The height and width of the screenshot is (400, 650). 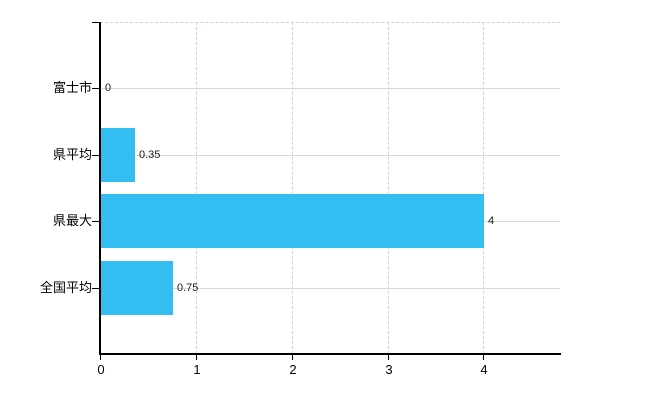 What do you see at coordinates (101, 369) in the screenshot?
I see `x-axis-tick-label: 0` at bounding box center [101, 369].